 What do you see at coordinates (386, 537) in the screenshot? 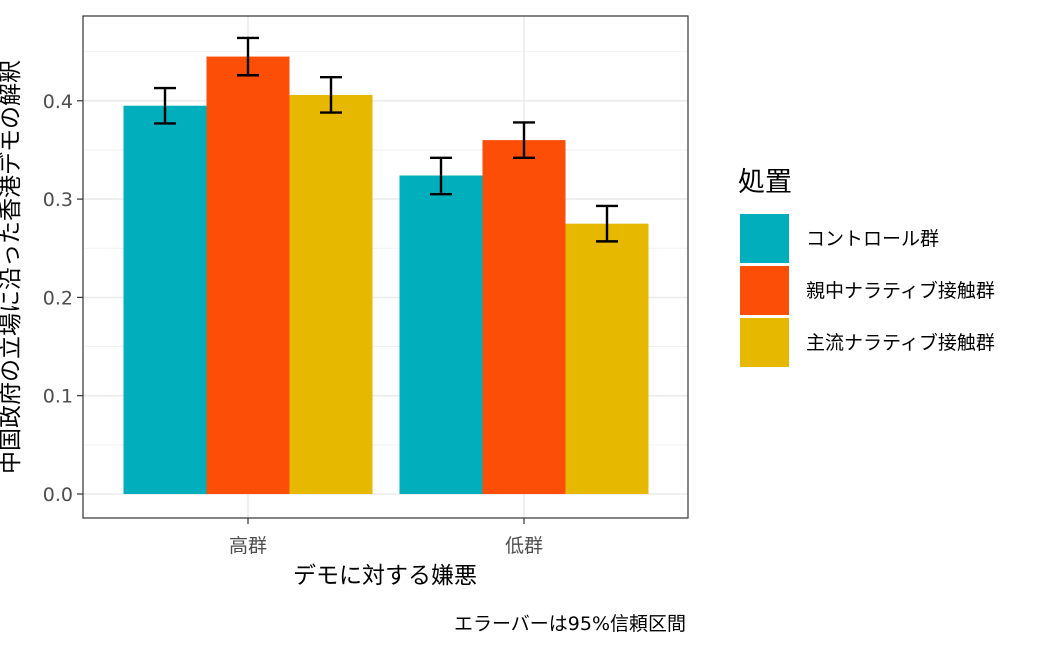
I see `x-axis: 高群 低群` at bounding box center [386, 537].